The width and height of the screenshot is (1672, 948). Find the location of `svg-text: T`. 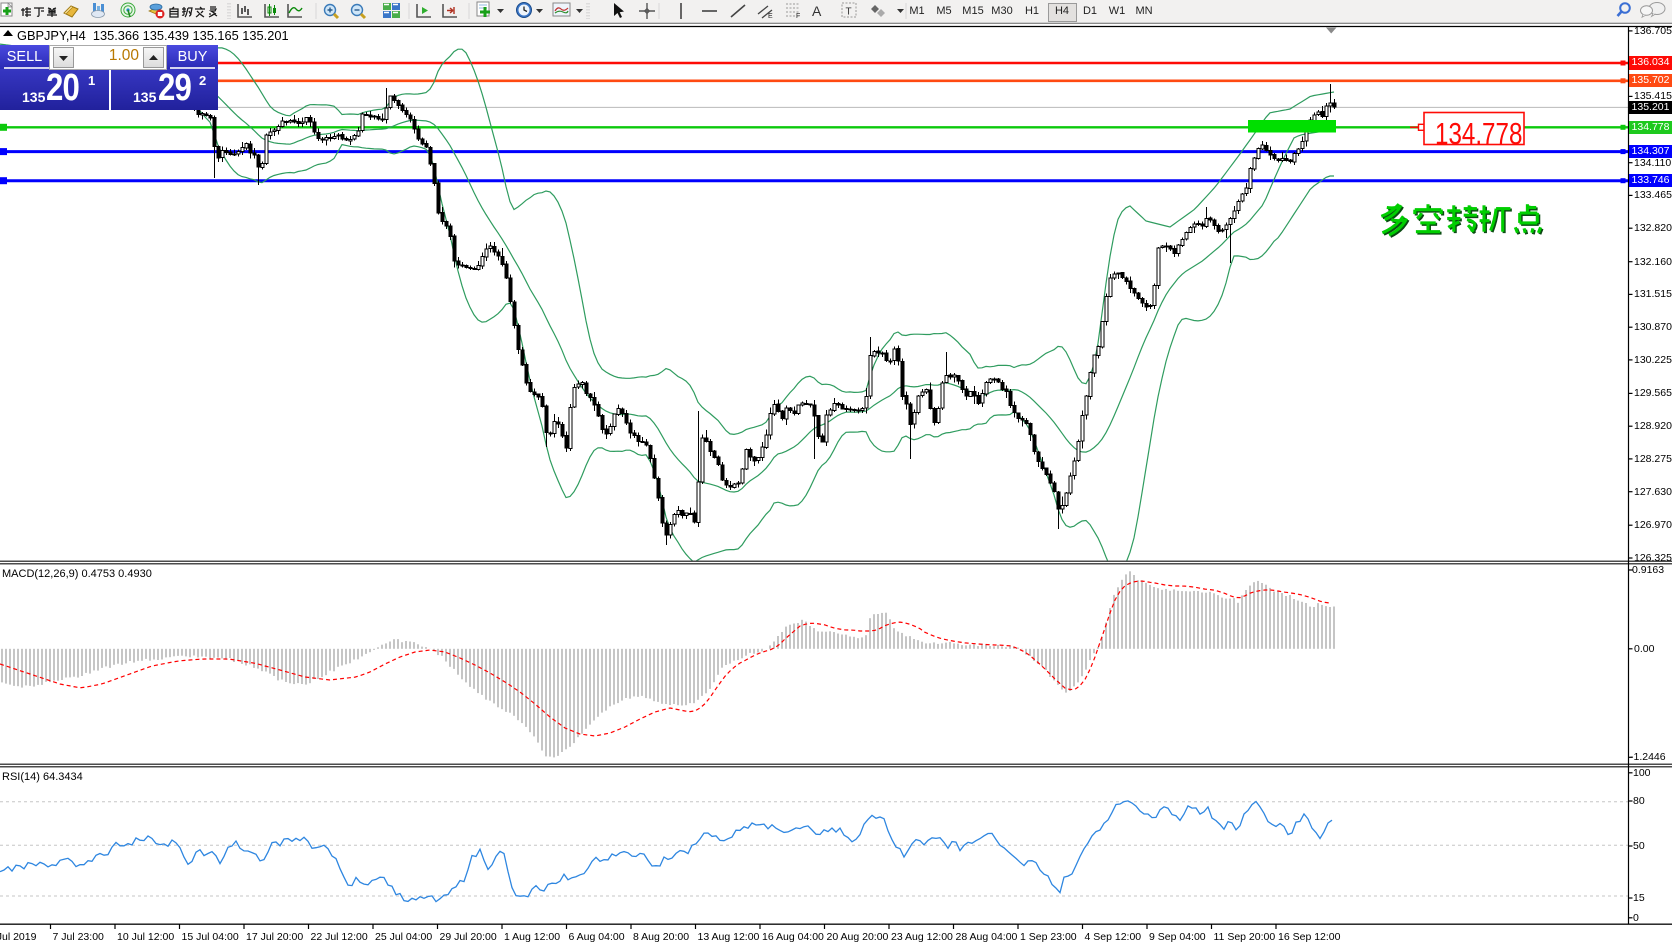

svg-text: T is located at coordinates (849, 12).